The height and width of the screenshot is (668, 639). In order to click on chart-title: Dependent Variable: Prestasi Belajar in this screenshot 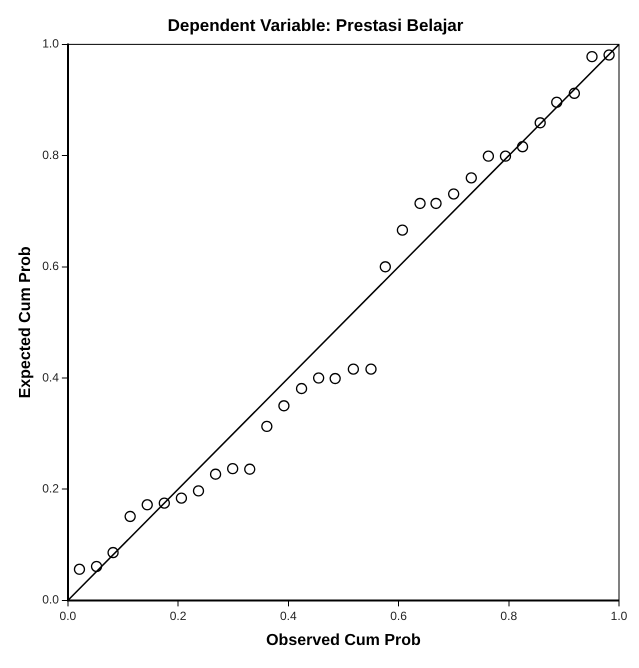, I will do `click(316, 25)`.